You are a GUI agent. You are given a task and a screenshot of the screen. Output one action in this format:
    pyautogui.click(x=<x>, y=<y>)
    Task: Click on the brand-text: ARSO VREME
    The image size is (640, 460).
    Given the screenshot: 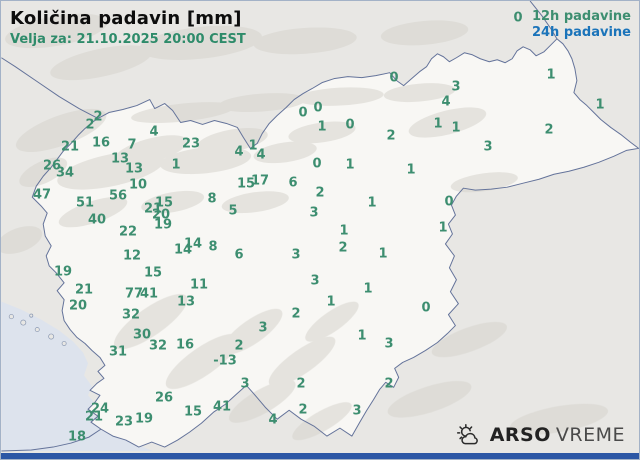 What is the action you would take?
    pyautogui.click(x=557, y=435)
    